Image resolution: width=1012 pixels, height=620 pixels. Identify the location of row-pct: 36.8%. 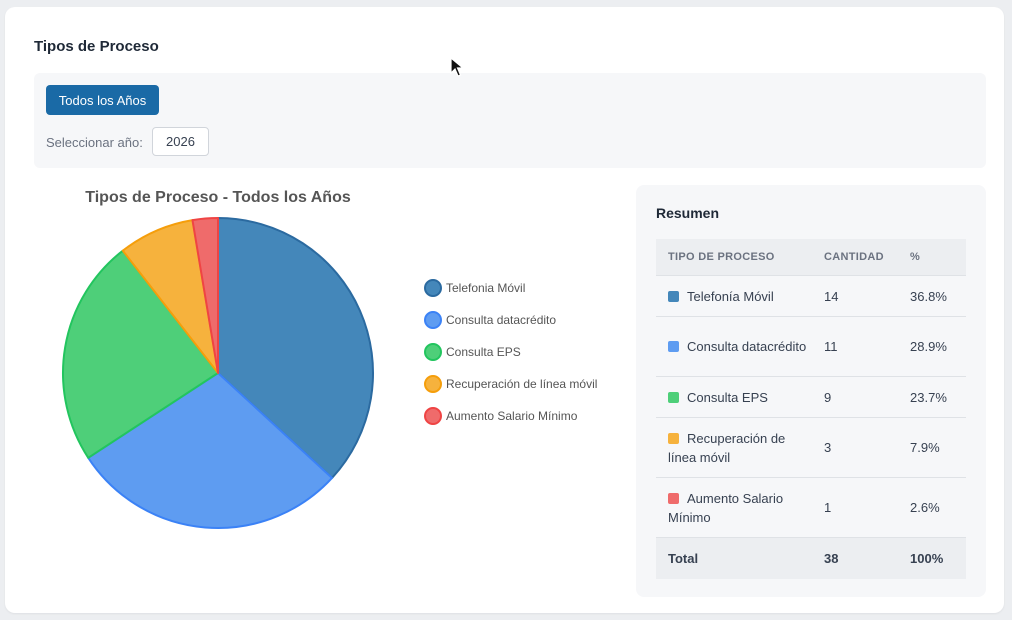
(936, 296).